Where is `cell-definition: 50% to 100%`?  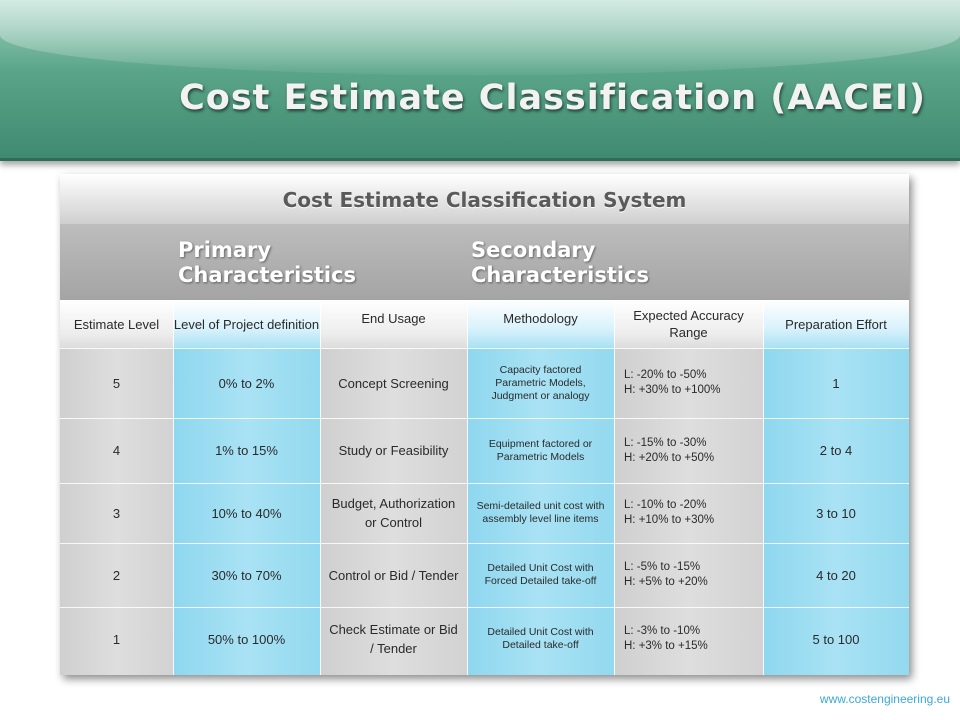
cell-definition: 50% to 100% is located at coordinates (246, 639).